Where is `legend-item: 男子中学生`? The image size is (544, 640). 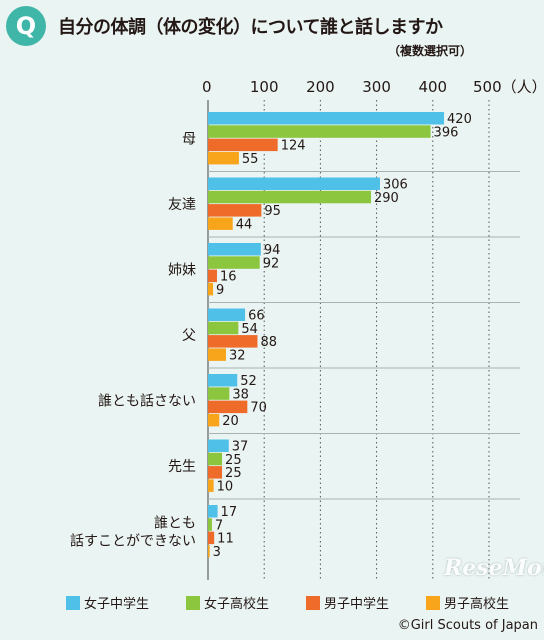 legend-item: 男子中学生 is located at coordinates (366, 602).